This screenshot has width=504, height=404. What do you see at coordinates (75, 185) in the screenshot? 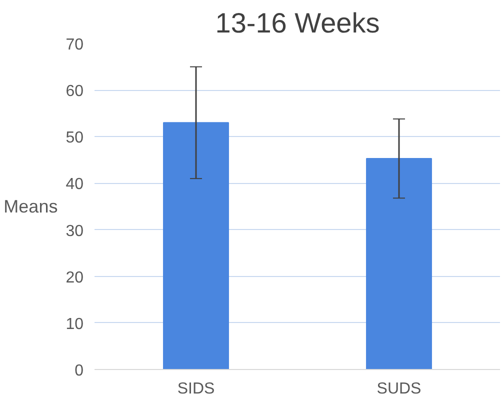
I see `y-tick-label: 40` at bounding box center [75, 185].